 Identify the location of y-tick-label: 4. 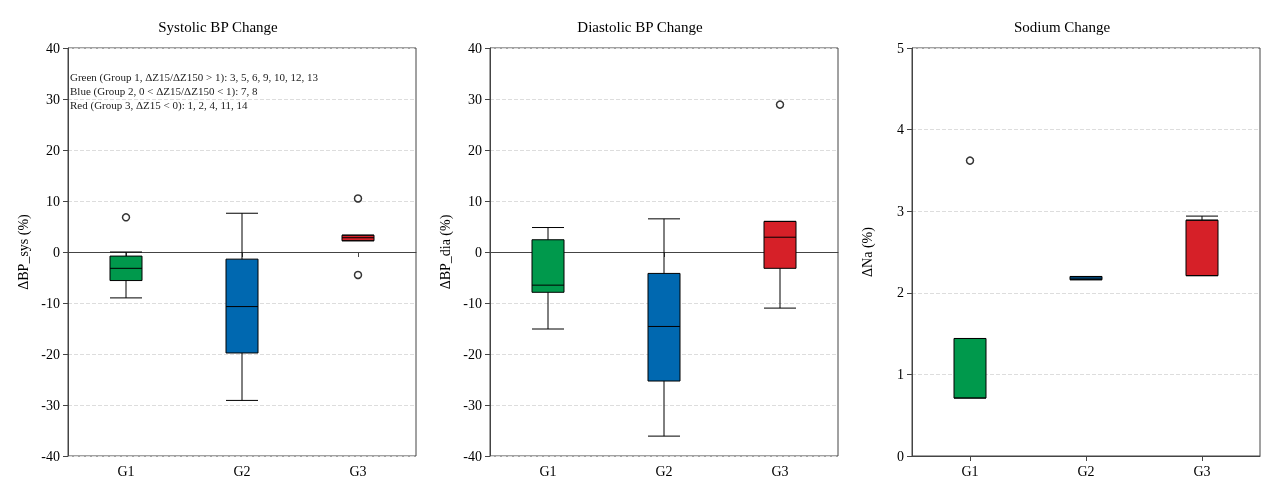
(900, 130).